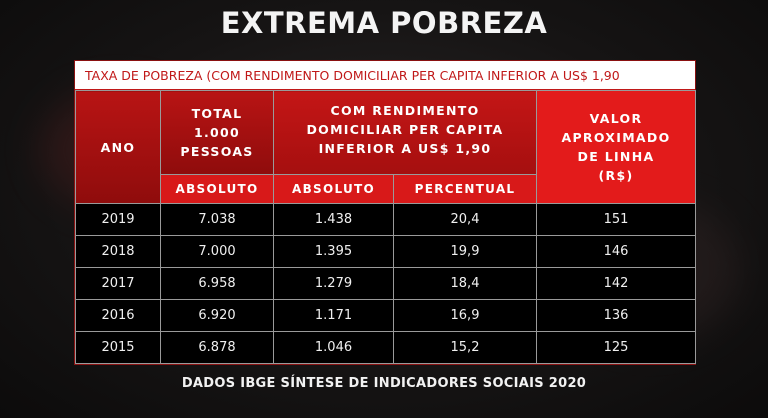 The height and width of the screenshot is (418, 768). What do you see at coordinates (465, 219) in the screenshot?
I see `cell-percentual: 20,4` at bounding box center [465, 219].